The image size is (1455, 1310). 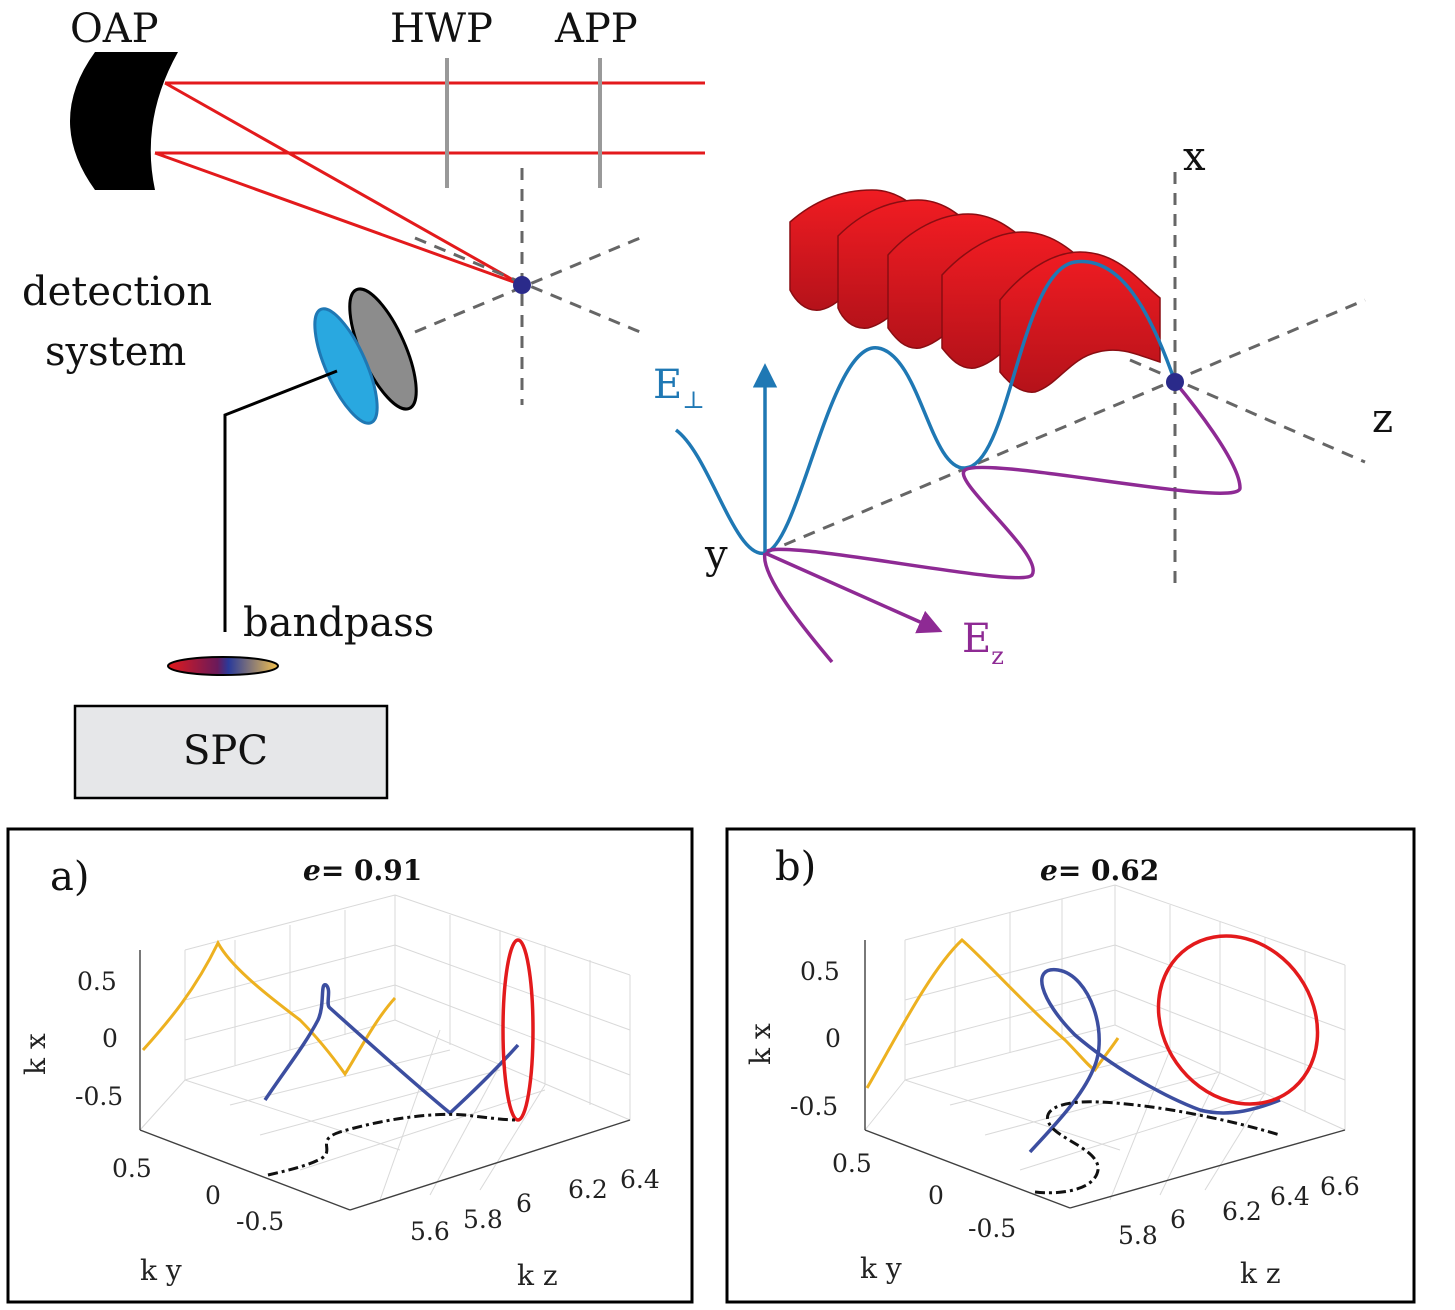 I want to click on e-perp-wave, so click(x=925, y=407).